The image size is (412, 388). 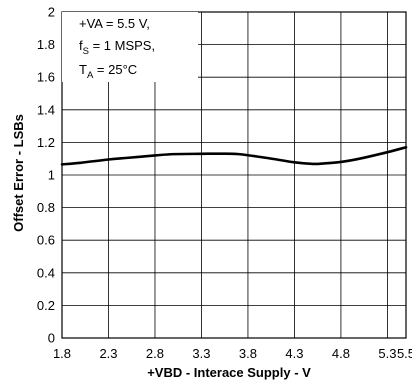 What do you see at coordinates (46, 142) in the screenshot?
I see `y-tick-label: 1.2` at bounding box center [46, 142].